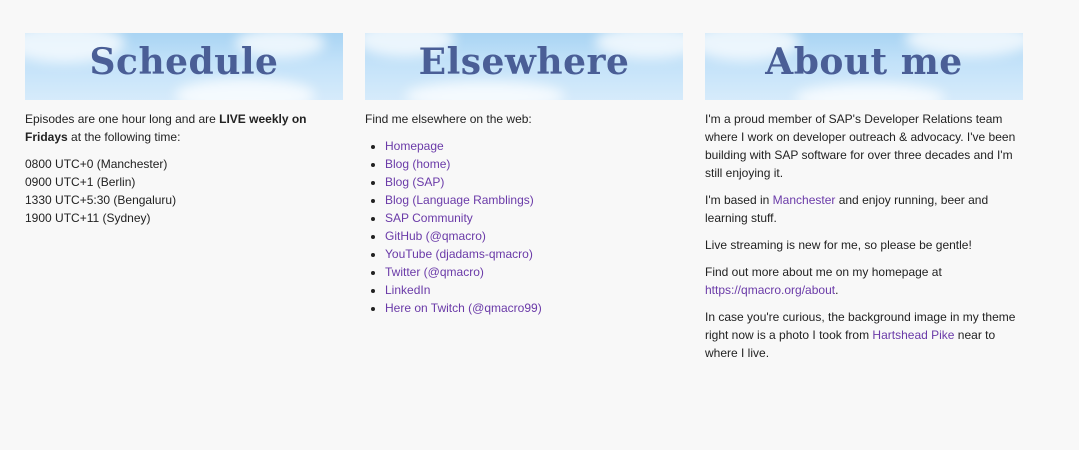  Describe the element at coordinates (534, 218) in the screenshot. I see `list-item: SAP Community` at that location.